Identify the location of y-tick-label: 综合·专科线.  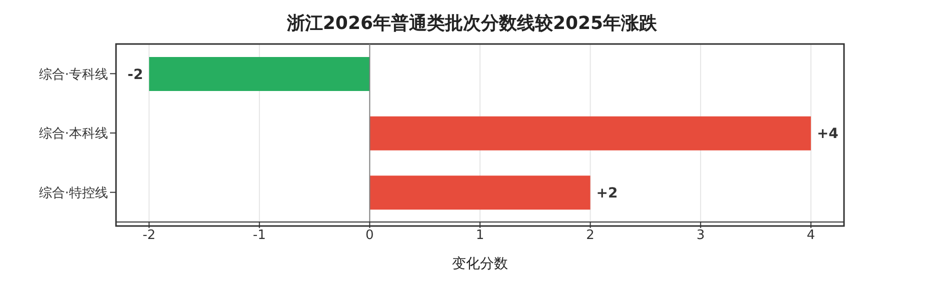
(73, 74).